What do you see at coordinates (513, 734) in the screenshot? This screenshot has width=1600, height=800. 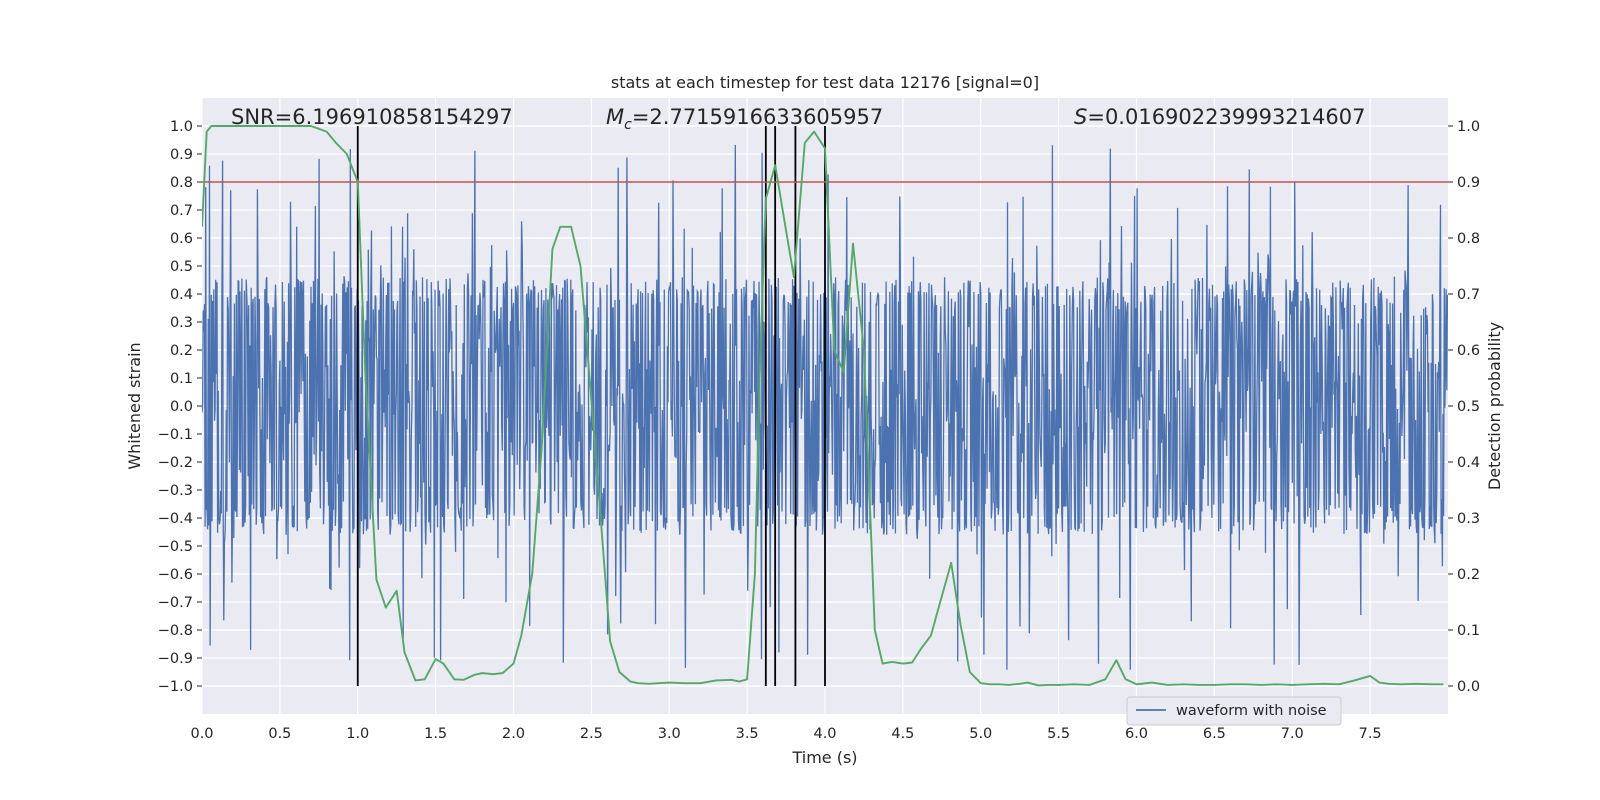 I see `x-tick-label-4: 2.0` at bounding box center [513, 734].